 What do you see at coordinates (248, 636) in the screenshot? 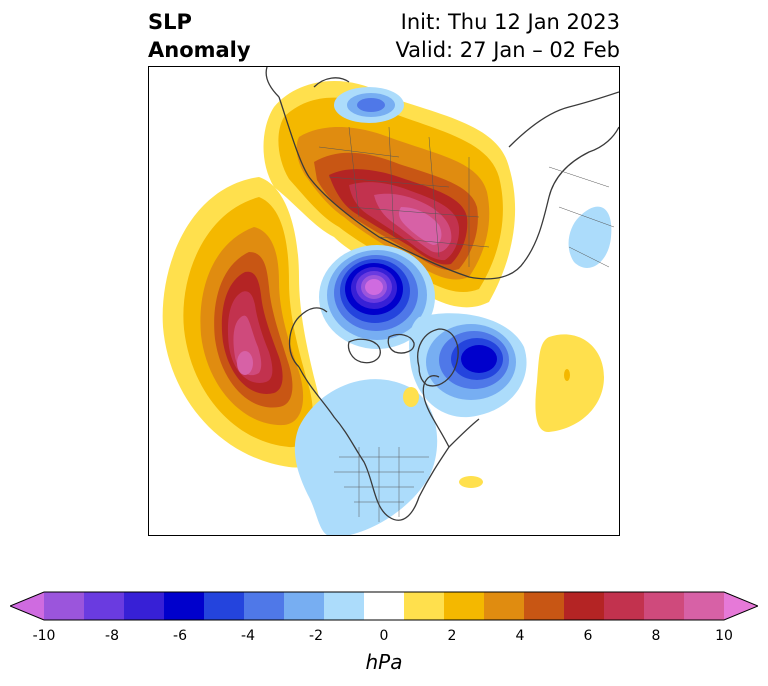
I see `colorbar-tick-label: -4` at bounding box center [248, 636].